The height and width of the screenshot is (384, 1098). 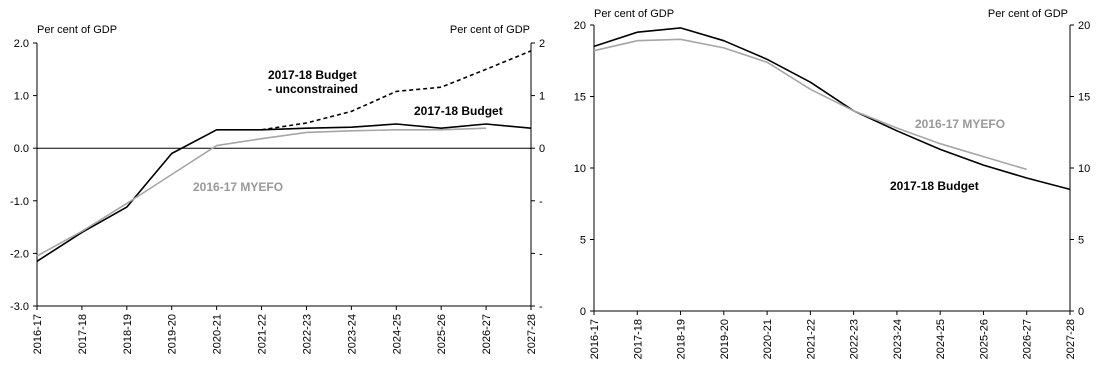 What do you see at coordinates (580, 169) in the screenshot?
I see `right-y-tick-label-left: 10` at bounding box center [580, 169].